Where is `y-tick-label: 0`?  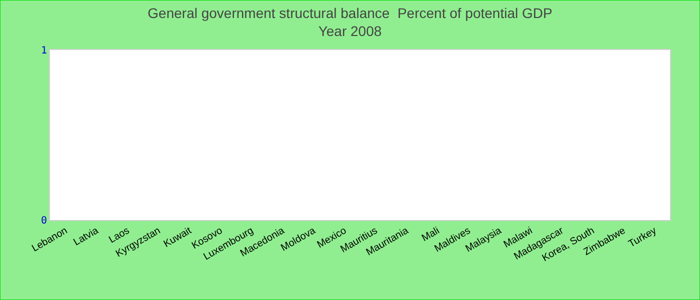
y-tick-label: 0 is located at coordinates (43, 221).